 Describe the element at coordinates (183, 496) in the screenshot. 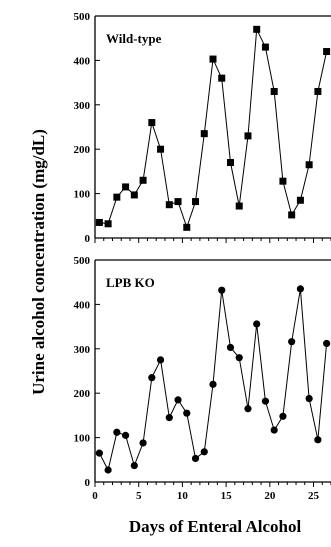

I see `x-tick-label: 10` at that location.